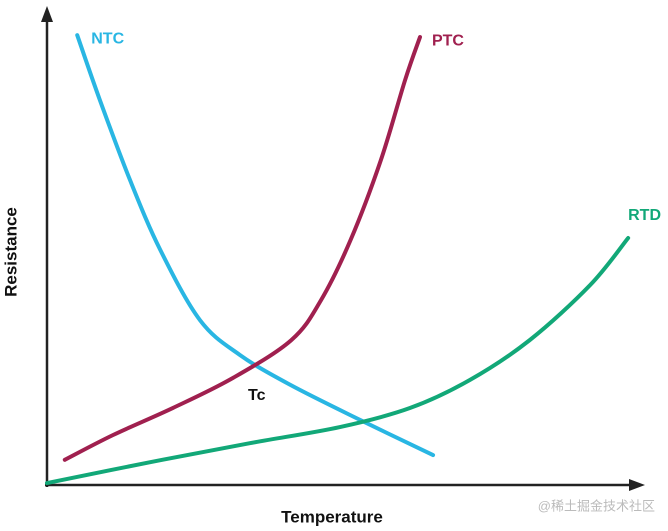 This screenshot has height=531, width=668. I want to click on y-axis-arrow, so click(47, 14).